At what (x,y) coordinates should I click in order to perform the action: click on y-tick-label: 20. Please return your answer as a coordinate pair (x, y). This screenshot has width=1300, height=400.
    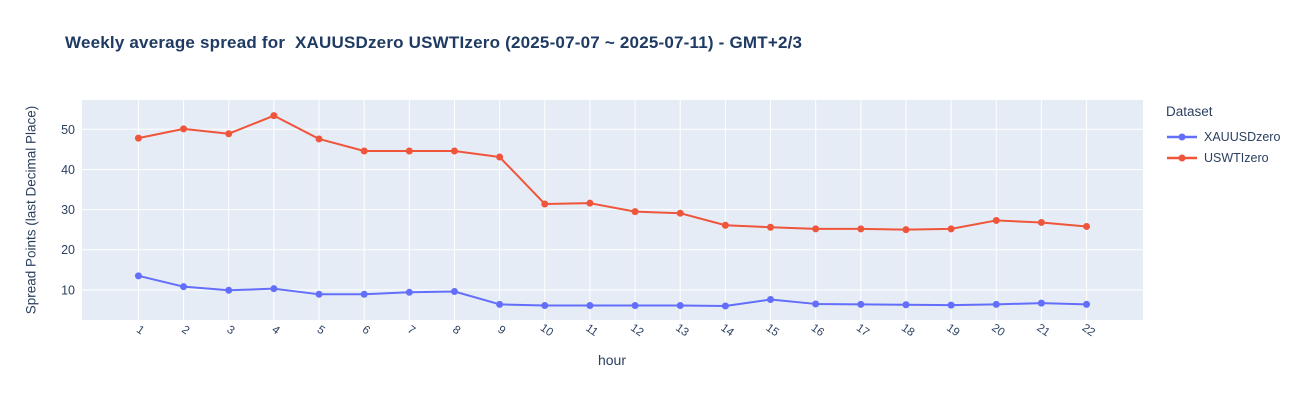
    Looking at the image, I should click on (68, 250).